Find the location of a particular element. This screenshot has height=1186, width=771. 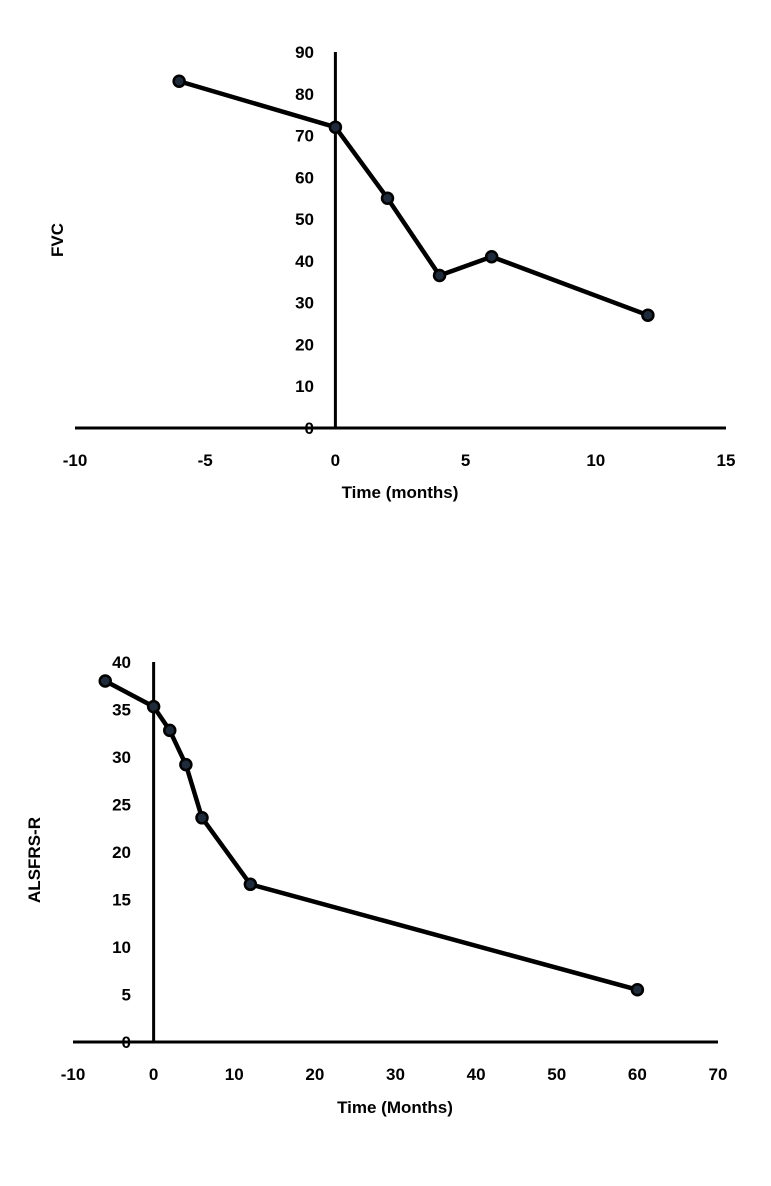

x-tick-label: 70 is located at coordinates (718, 1074).